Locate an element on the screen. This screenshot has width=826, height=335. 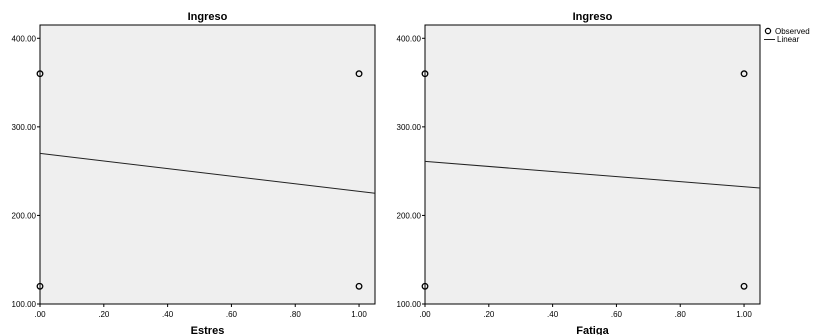
legend: Observed Linear is located at coordinates (787, 35).